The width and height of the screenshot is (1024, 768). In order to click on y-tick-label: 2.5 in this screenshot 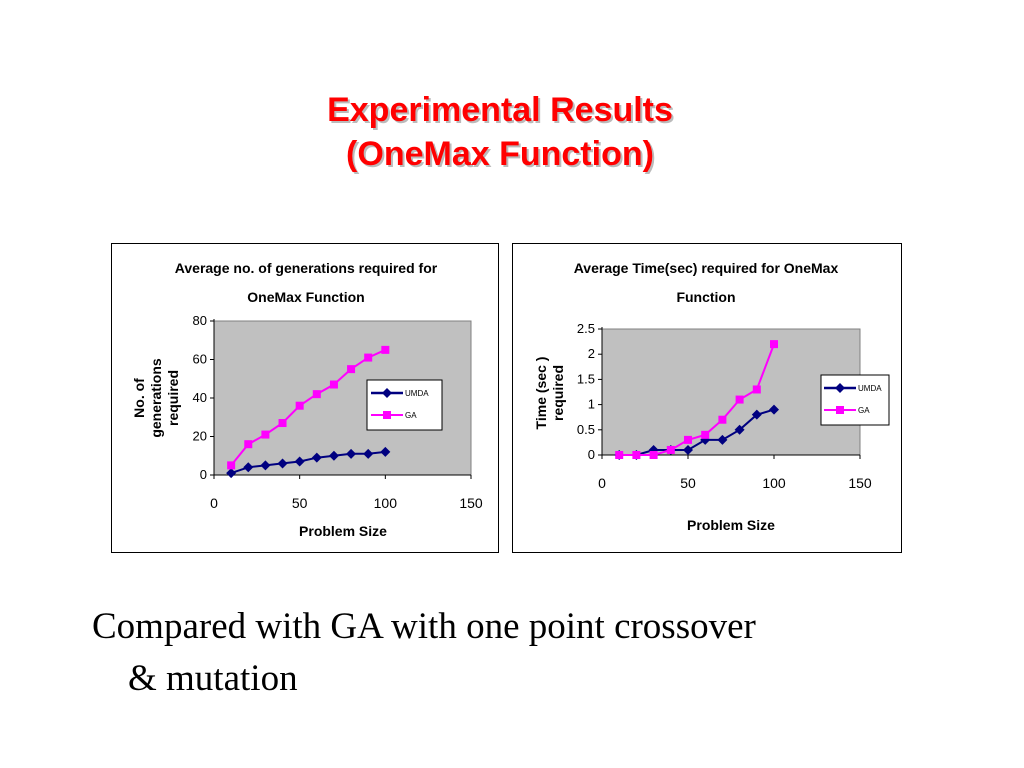, I will do `click(586, 328)`.